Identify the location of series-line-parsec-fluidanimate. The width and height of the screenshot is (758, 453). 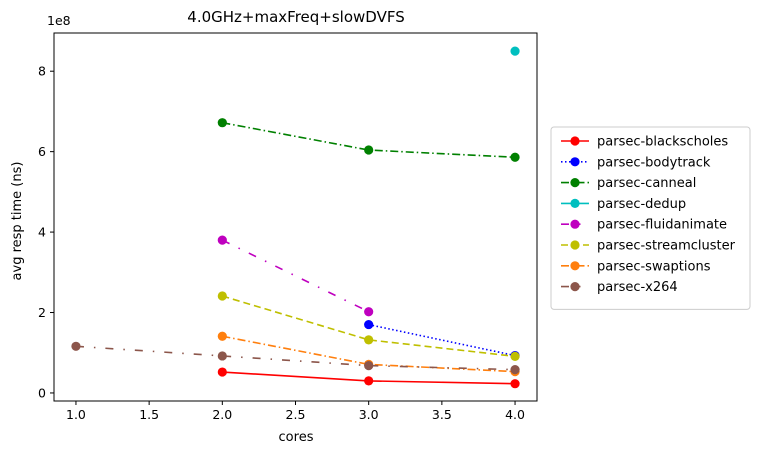
(295, 276).